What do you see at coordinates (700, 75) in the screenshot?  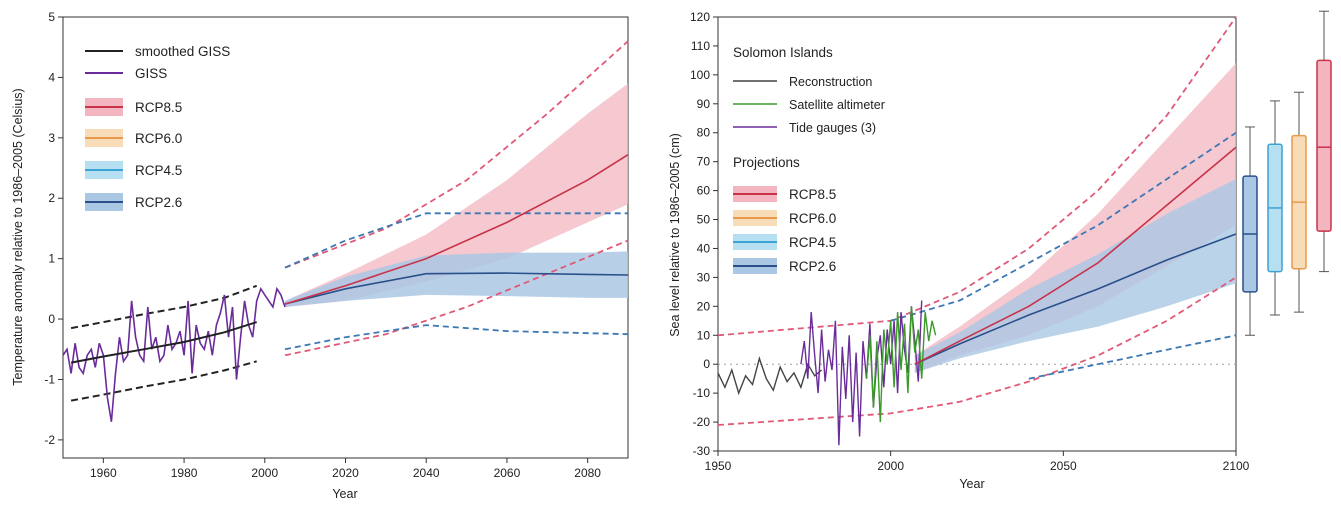 I see `y-tick-label: 100` at bounding box center [700, 75].